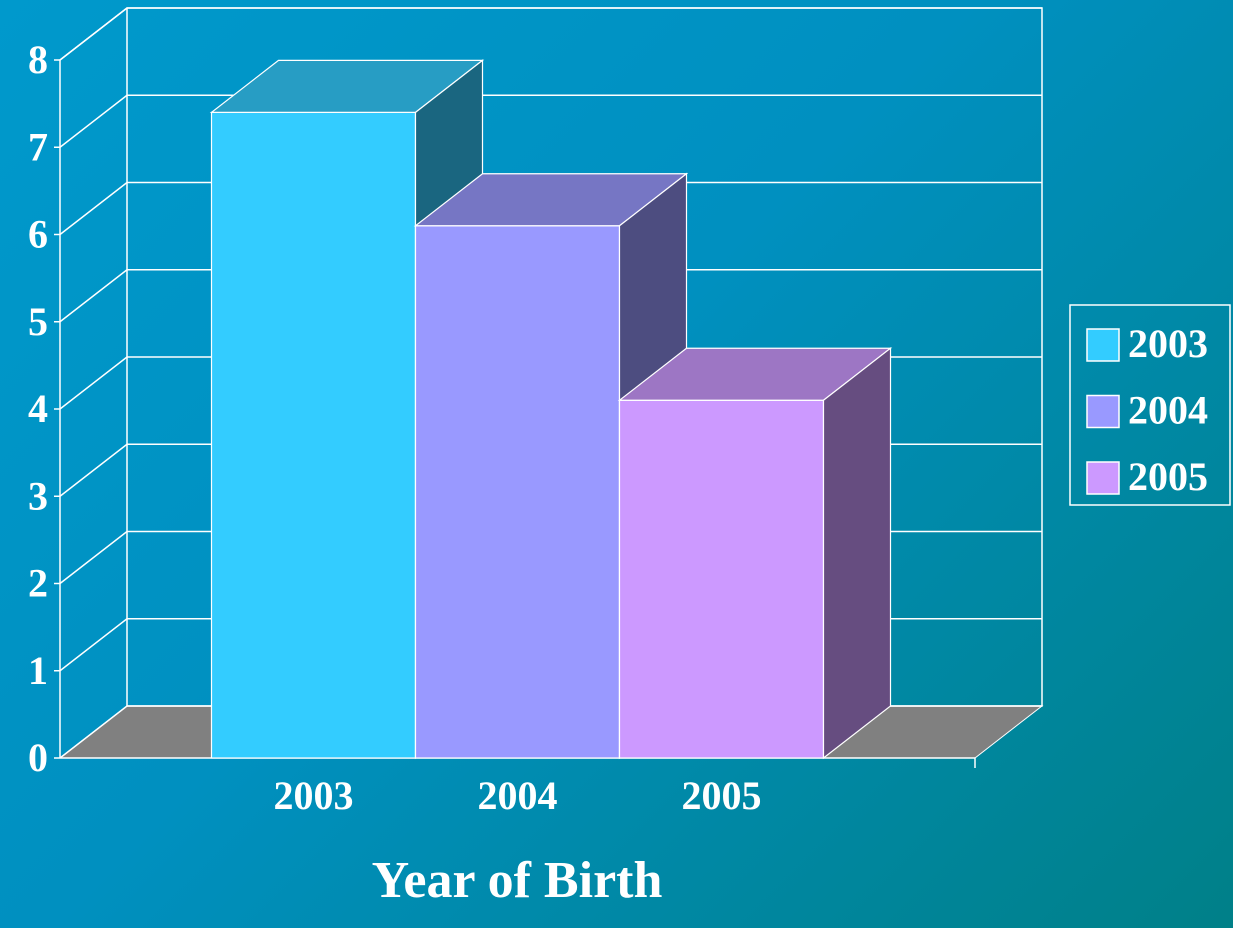 The image size is (1233, 928). What do you see at coordinates (38, 670) in the screenshot?
I see `y-tick-label: 1` at bounding box center [38, 670].